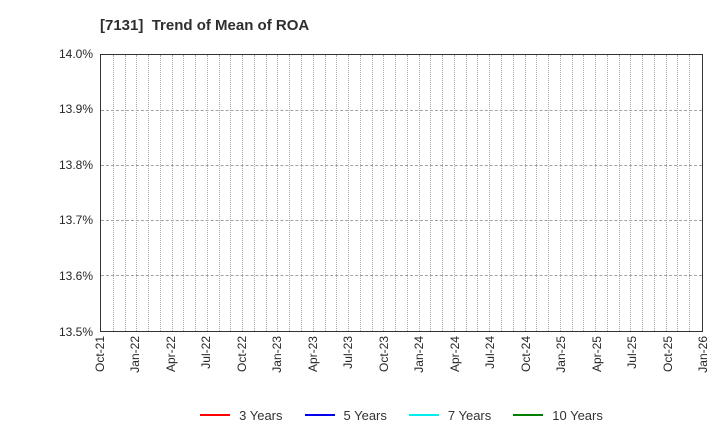 The width and height of the screenshot is (720, 440). I want to click on legend-item: 10 Years, so click(558, 415).